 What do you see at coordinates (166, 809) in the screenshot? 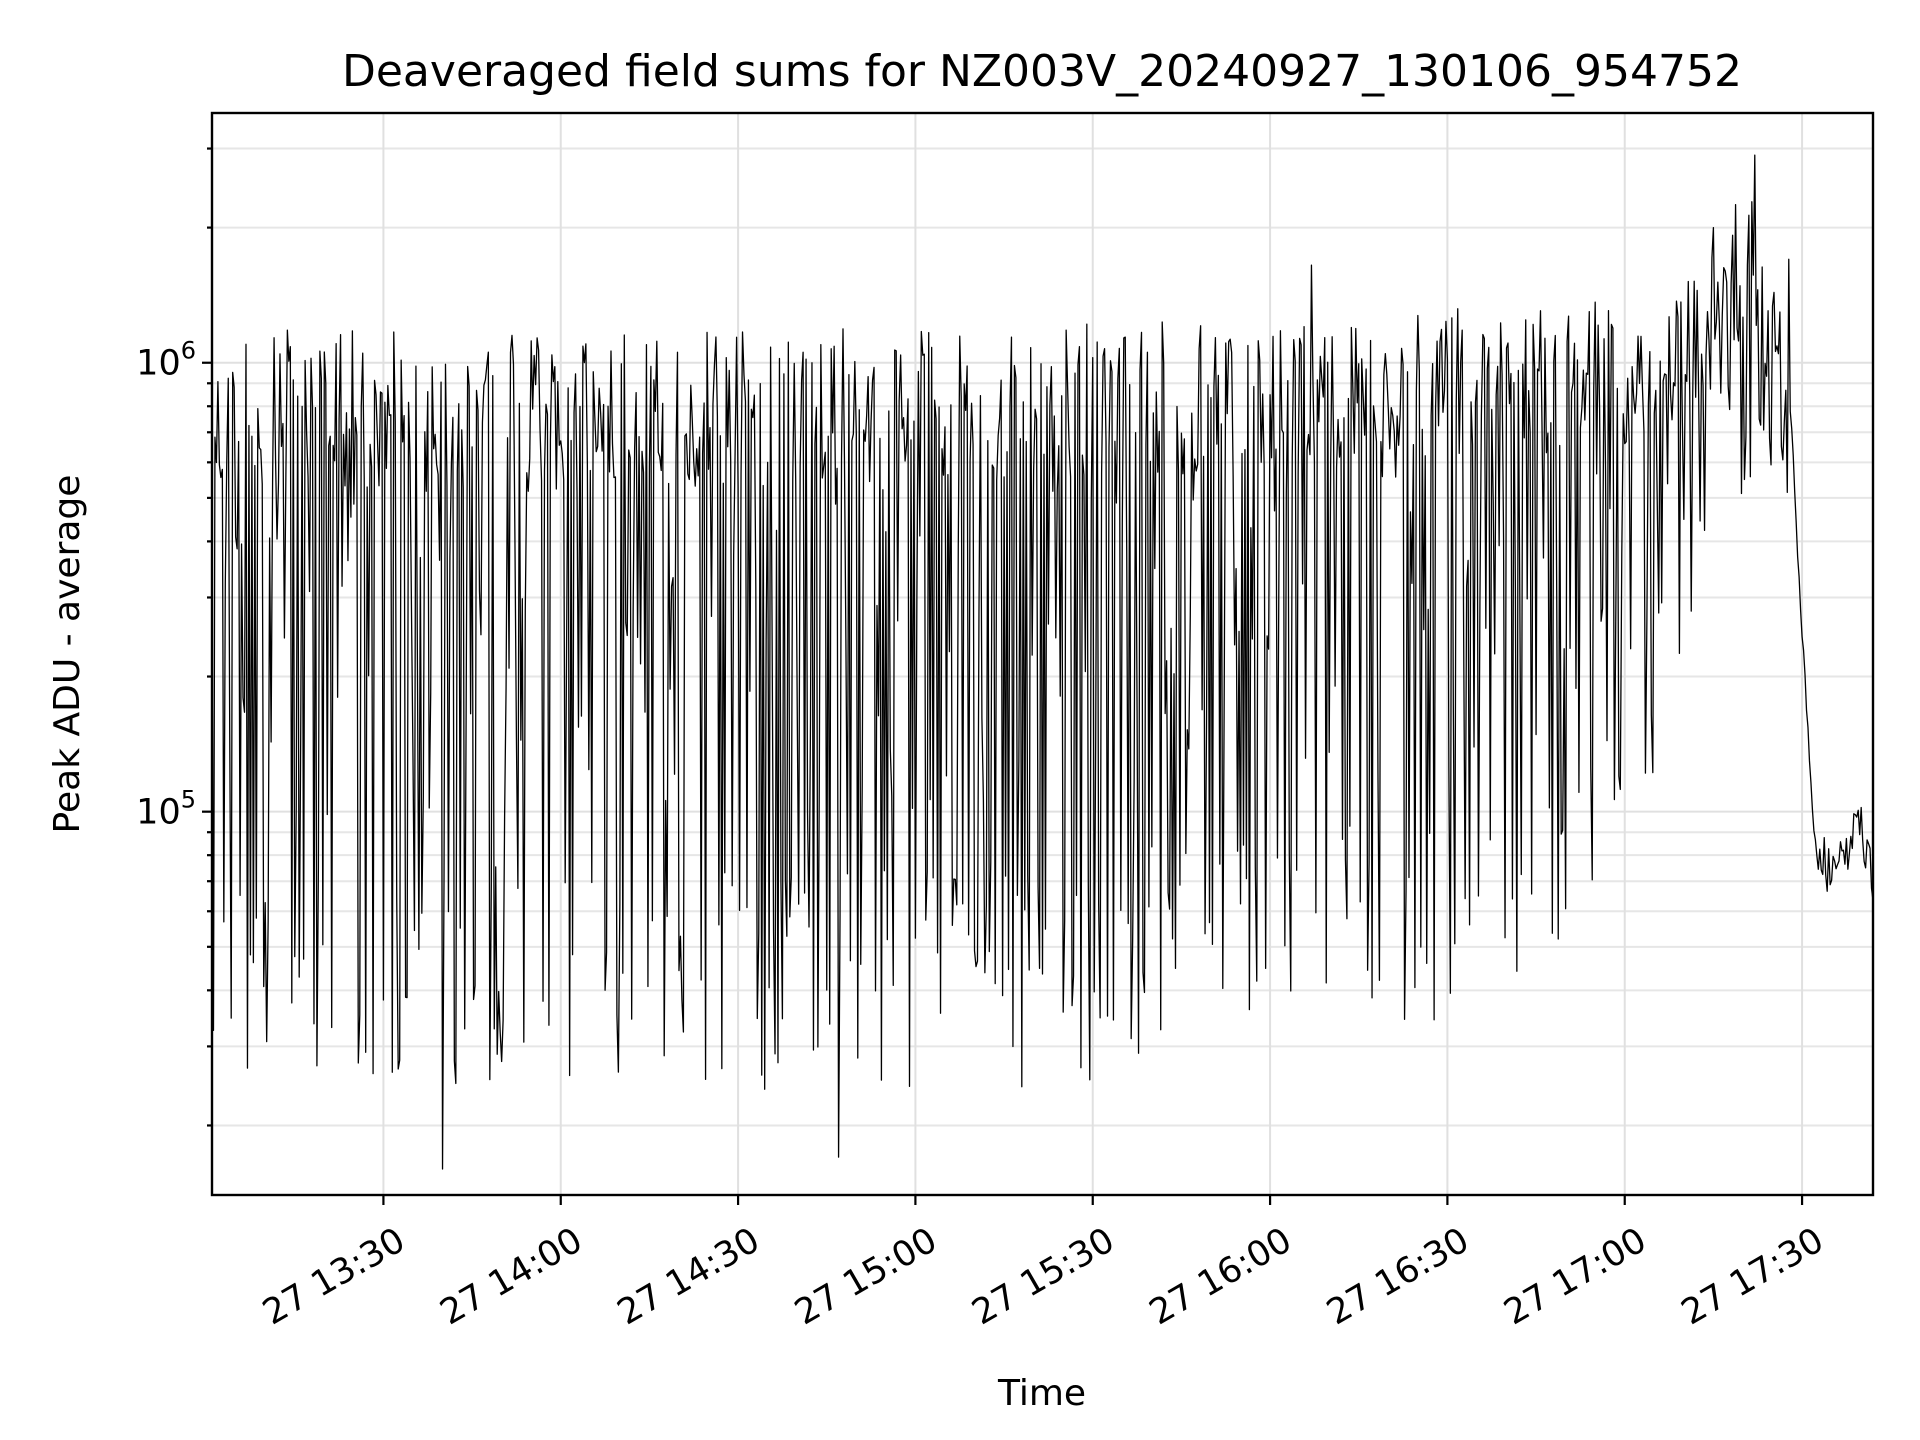
I see `y-tick-label: 10⁵` at bounding box center [166, 809].